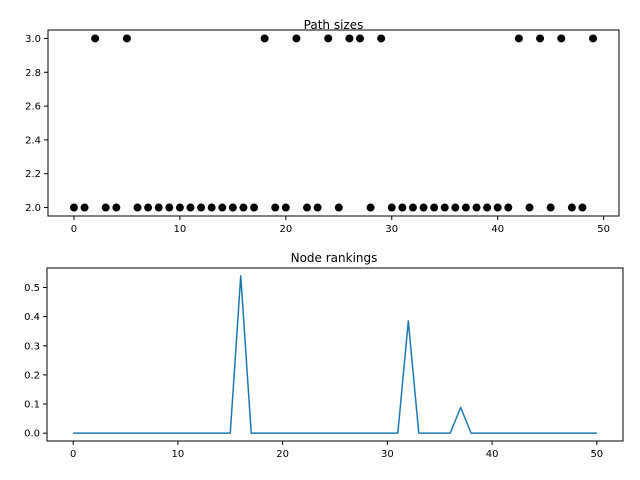 The height and width of the screenshot is (480, 640). What do you see at coordinates (33, 208) in the screenshot?
I see `y-tick-label: 2.0` at bounding box center [33, 208].